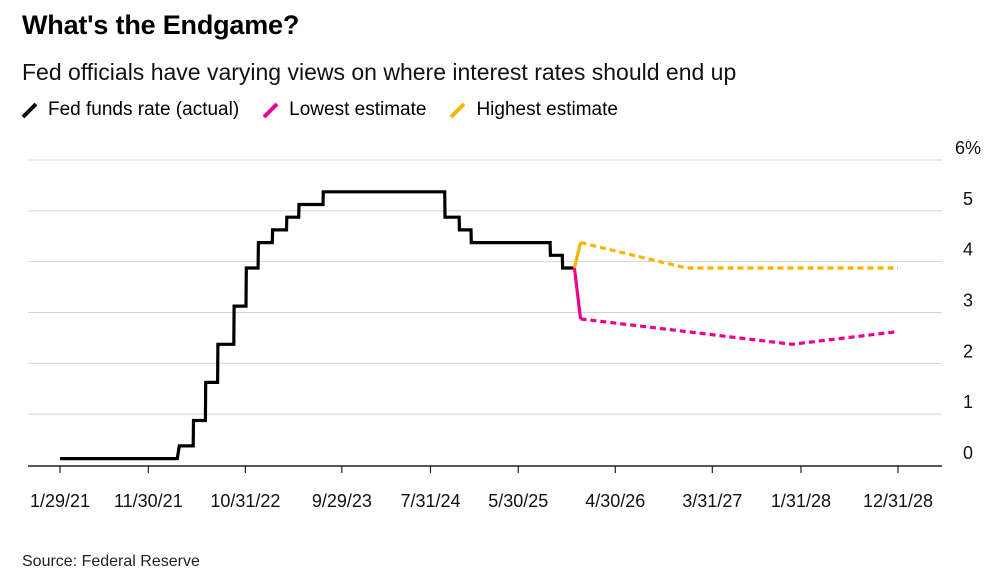  Describe the element at coordinates (968, 402) in the screenshot. I see `y-tick-label: 1` at that location.